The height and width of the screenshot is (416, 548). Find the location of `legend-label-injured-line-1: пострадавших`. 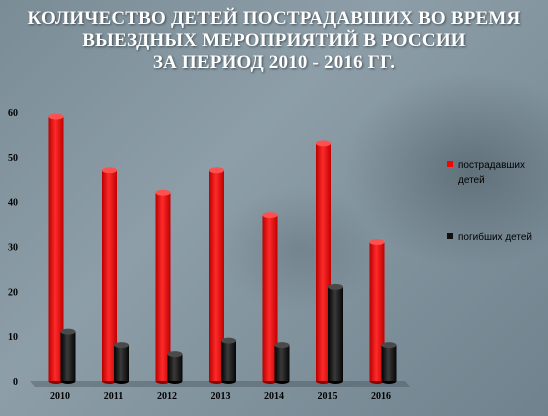

legend-label-injured-line-1: пострадавших is located at coordinates (491, 165).